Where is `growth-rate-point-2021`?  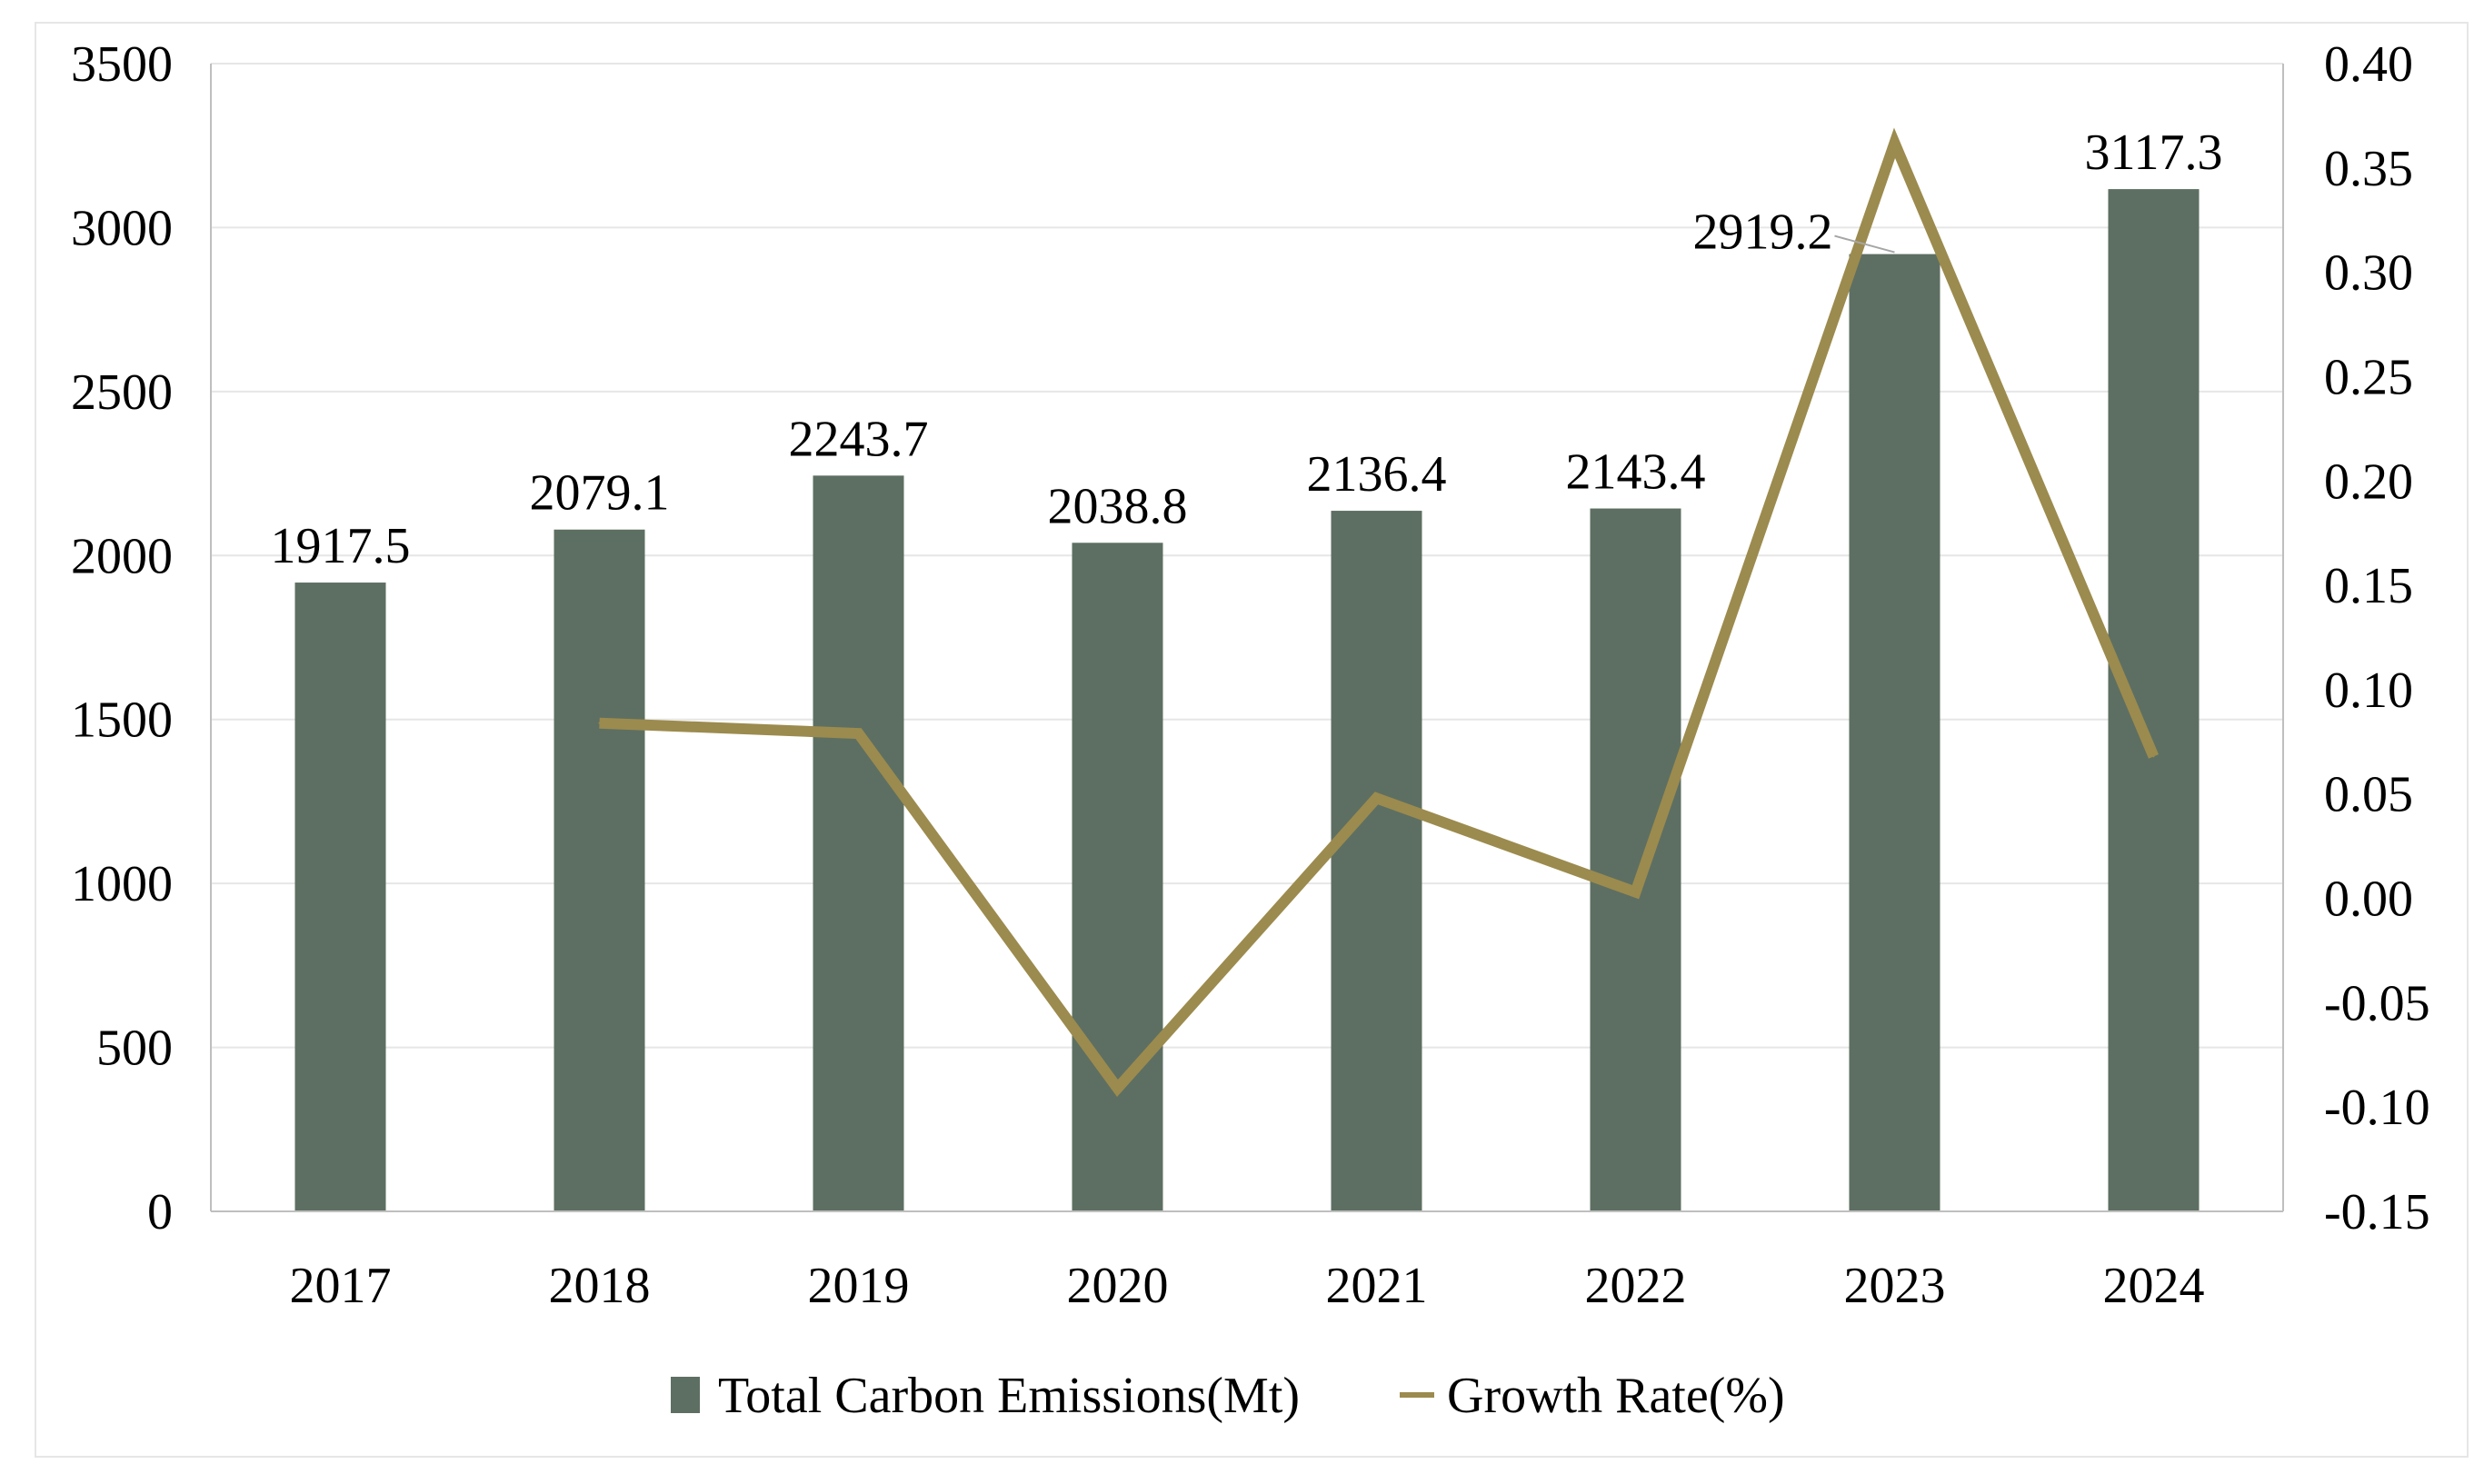
growth-rate-point-2021 is located at coordinates (1376, 798).